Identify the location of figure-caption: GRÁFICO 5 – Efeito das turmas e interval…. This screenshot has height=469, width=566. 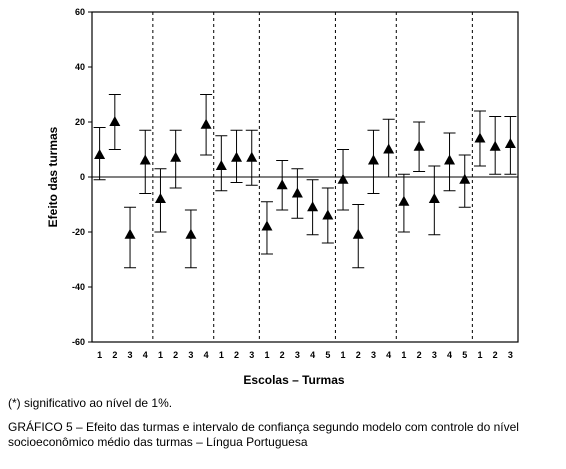
(263, 434).